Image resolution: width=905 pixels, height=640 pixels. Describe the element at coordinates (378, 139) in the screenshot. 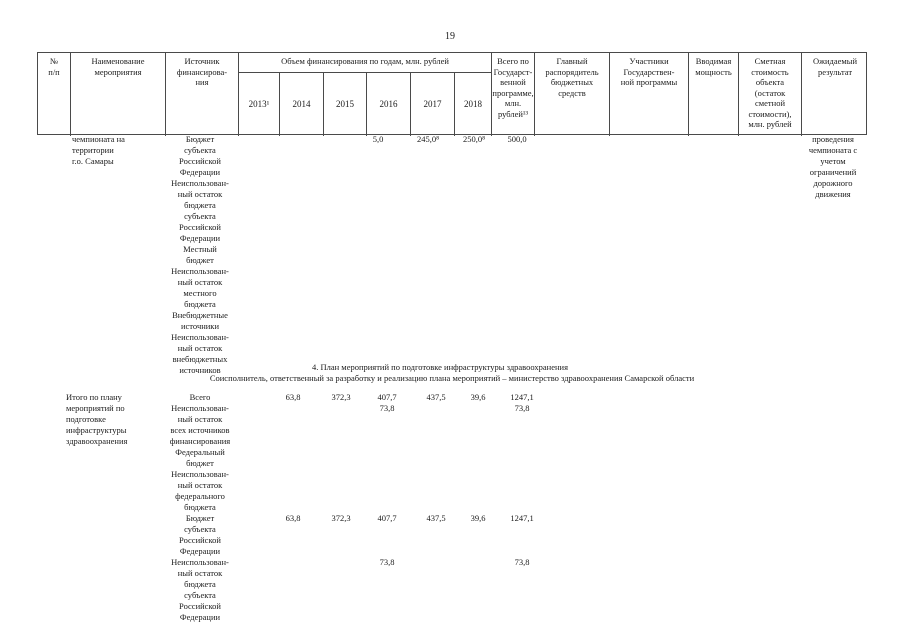

I see `row-continuation-value-2016: 5,0` at that location.